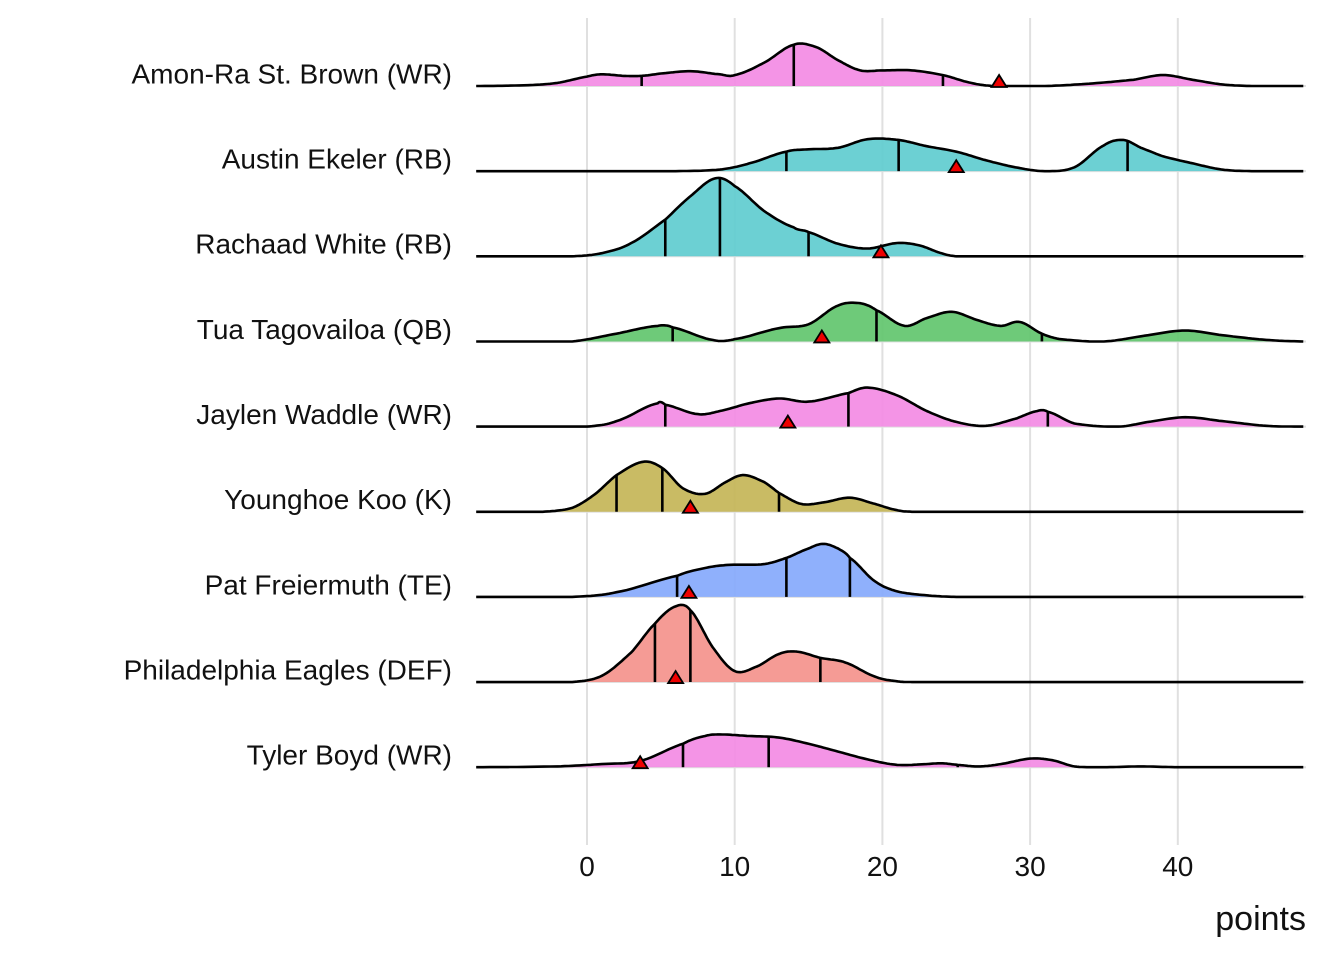 The width and height of the screenshot is (1344, 960). I want to click on x-axis-ticks: 0 10 20 30 40, so click(886, 866).